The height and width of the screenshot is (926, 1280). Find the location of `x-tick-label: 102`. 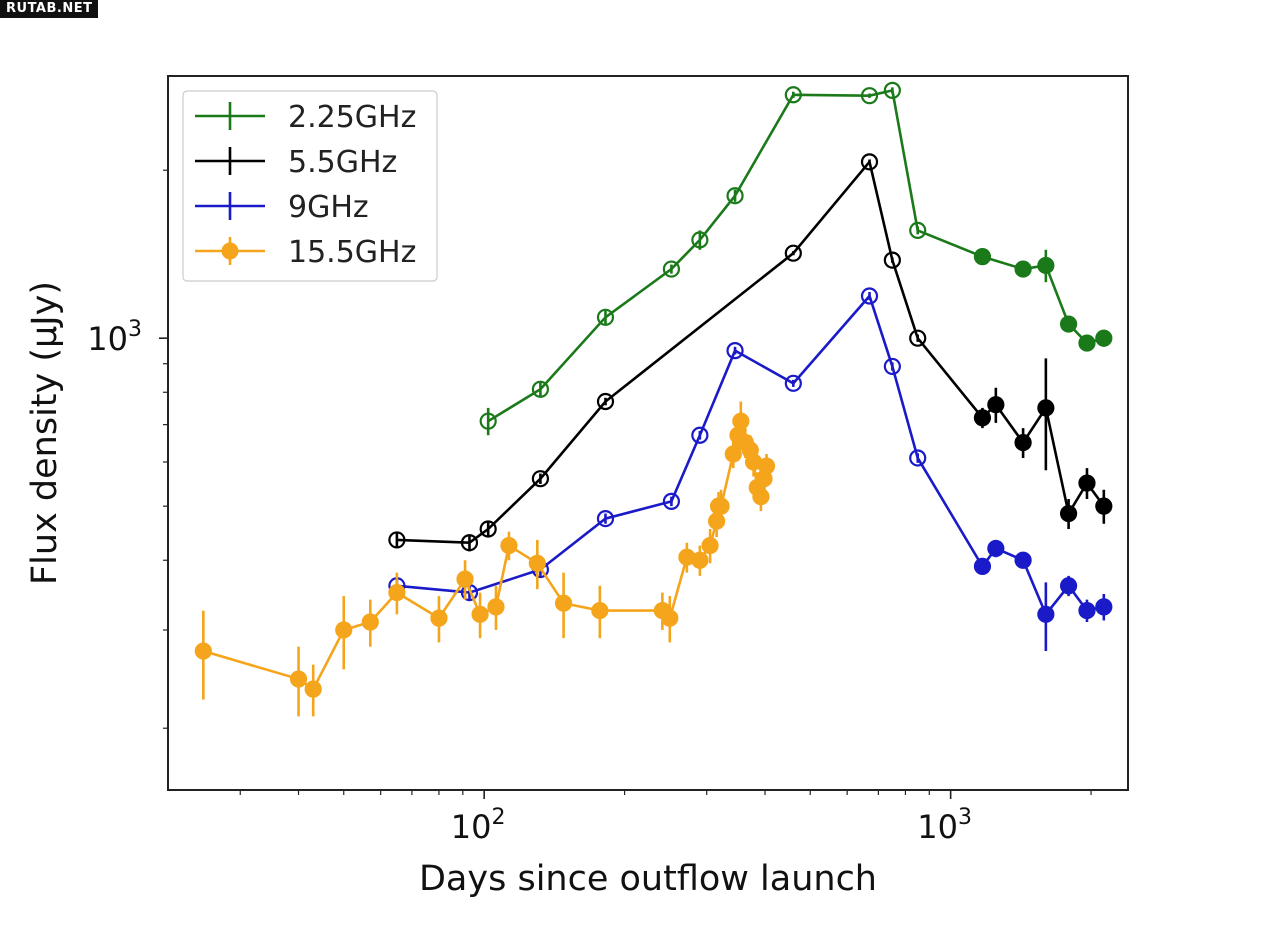

x-tick-label: 102 is located at coordinates (478, 825).